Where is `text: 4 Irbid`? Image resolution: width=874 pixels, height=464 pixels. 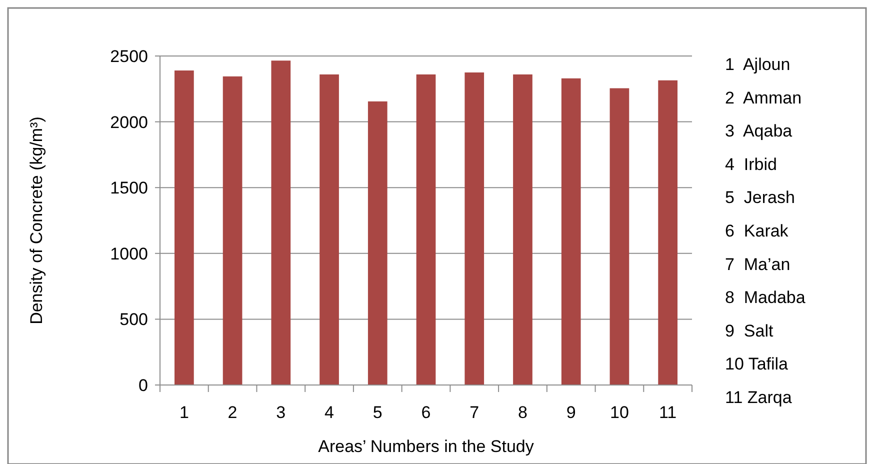
text: 4 Irbid is located at coordinates (751, 164).